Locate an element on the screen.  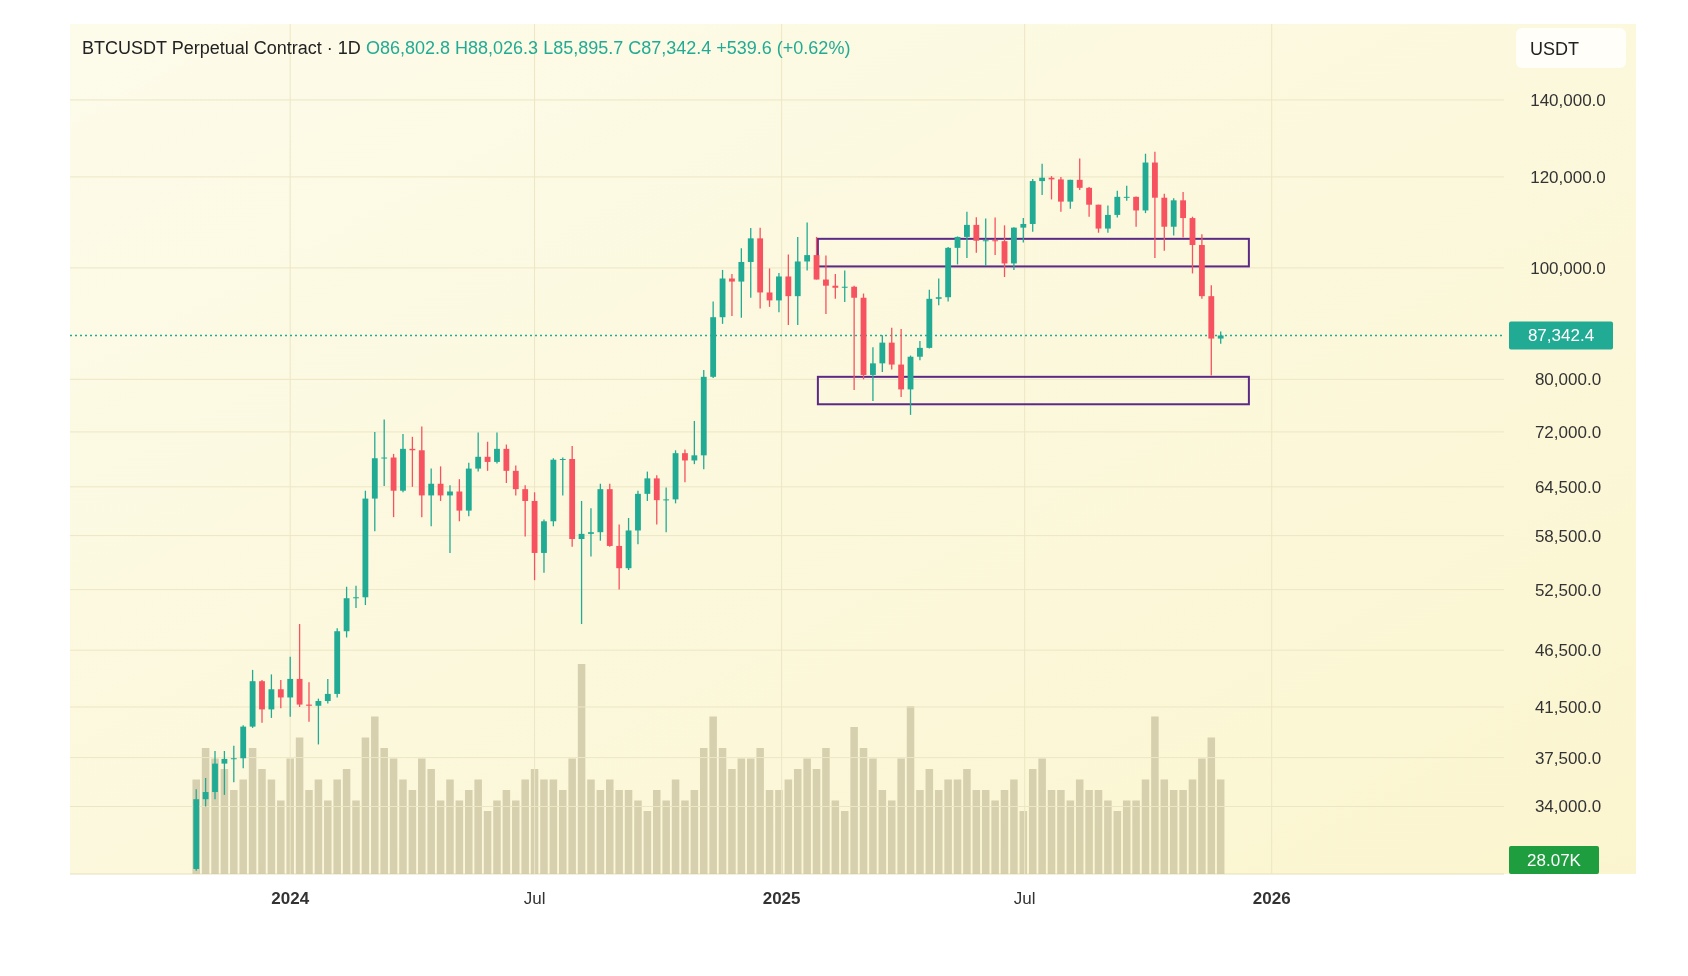
y-axis-title: USDT is located at coordinates (1554, 49).